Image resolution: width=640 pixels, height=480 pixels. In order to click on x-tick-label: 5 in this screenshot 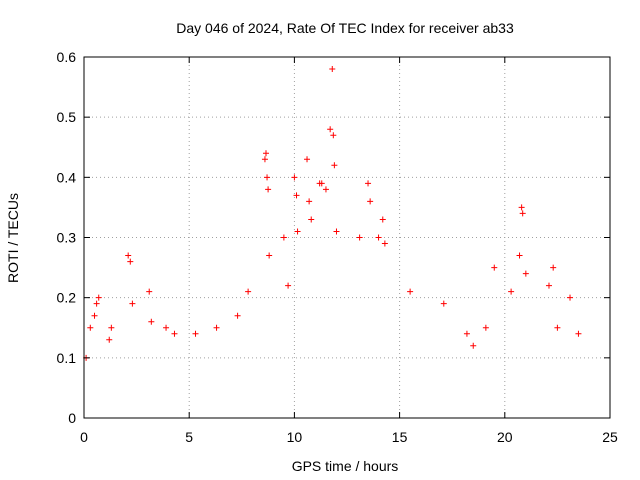, I will do `click(189, 437)`.